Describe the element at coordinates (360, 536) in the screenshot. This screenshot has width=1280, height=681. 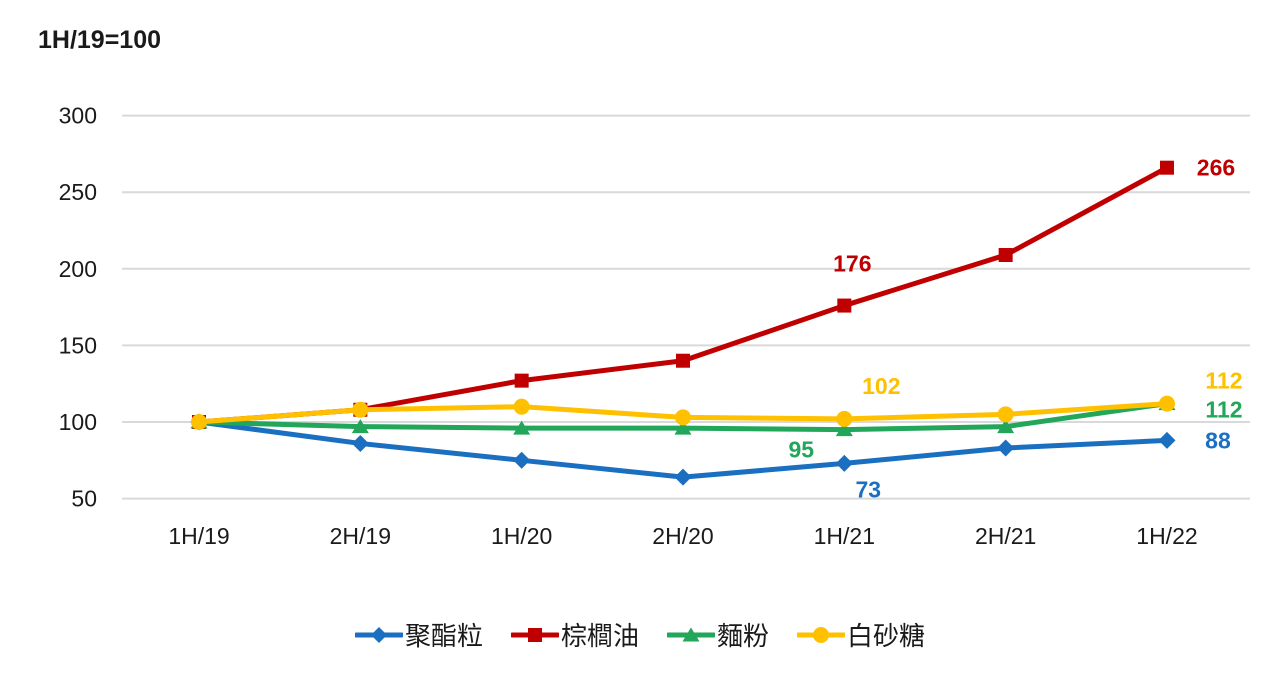
I see `x-axis-tick-label: 2H/19` at that location.